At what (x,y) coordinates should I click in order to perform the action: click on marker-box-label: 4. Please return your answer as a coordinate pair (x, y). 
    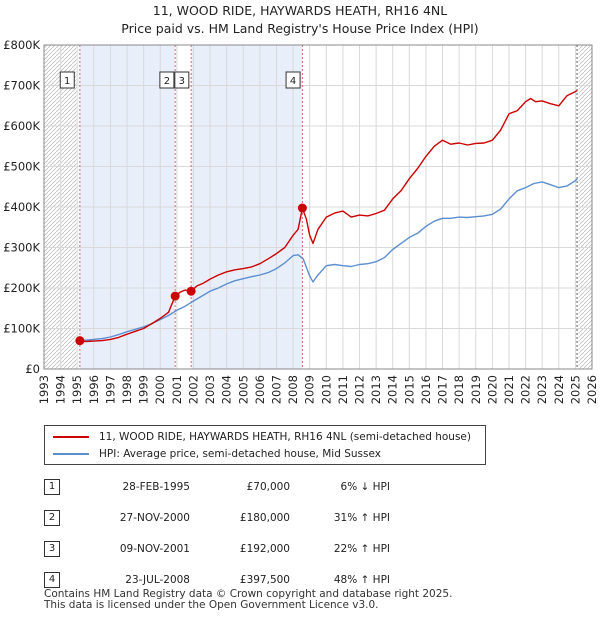
    Looking at the image, I should click on (293, 81).